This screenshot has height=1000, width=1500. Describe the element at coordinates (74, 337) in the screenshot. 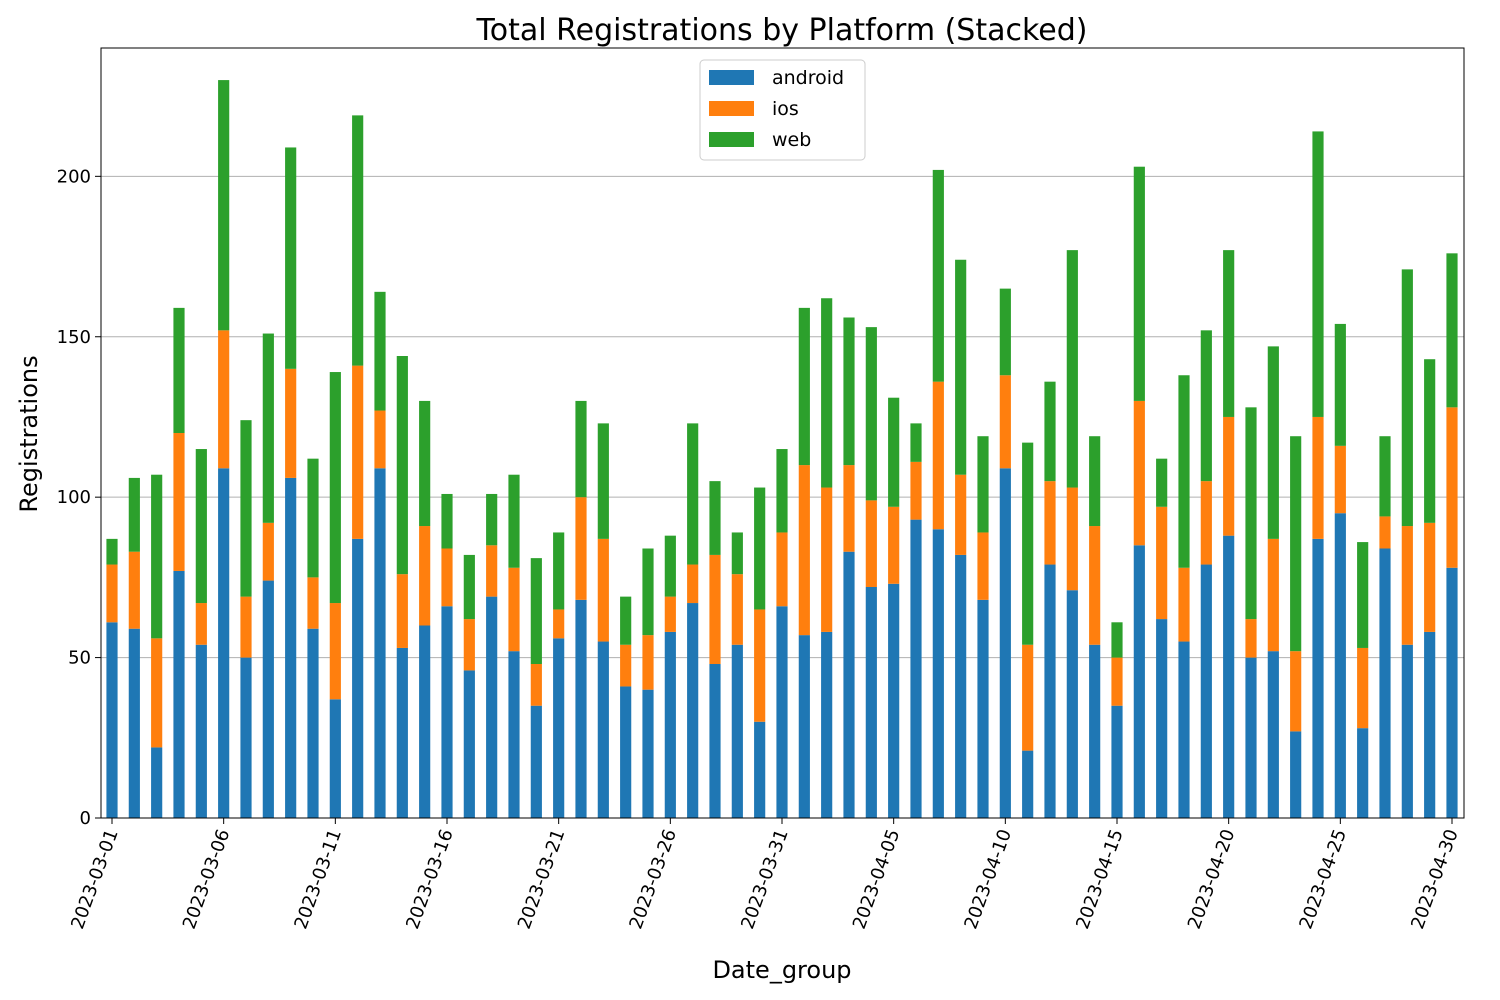

I see `y-tick-label: 150` at that location.